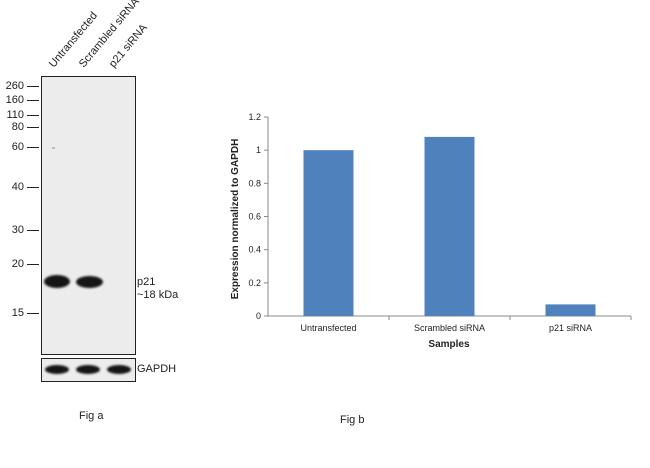  I want to click on mw-marker-40: 40, so click(17, 187).